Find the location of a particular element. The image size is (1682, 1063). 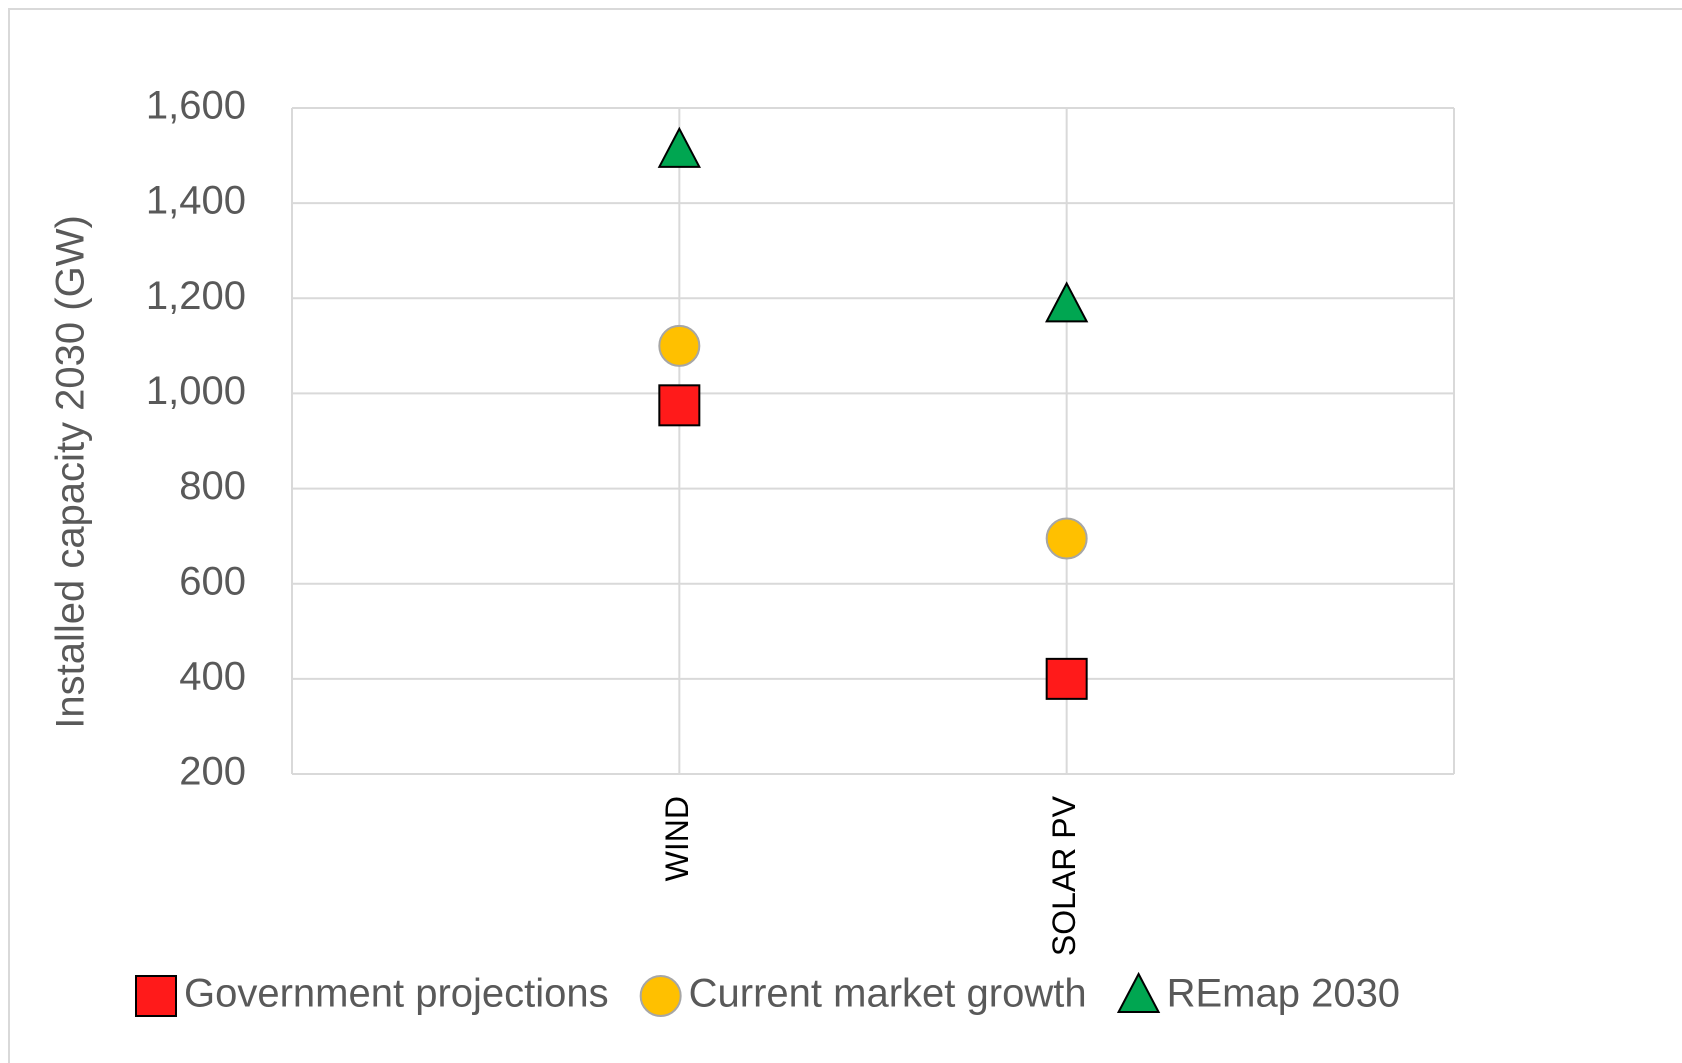

x-tick-label: SOLAR PV is located at coordinates (1064, 875).